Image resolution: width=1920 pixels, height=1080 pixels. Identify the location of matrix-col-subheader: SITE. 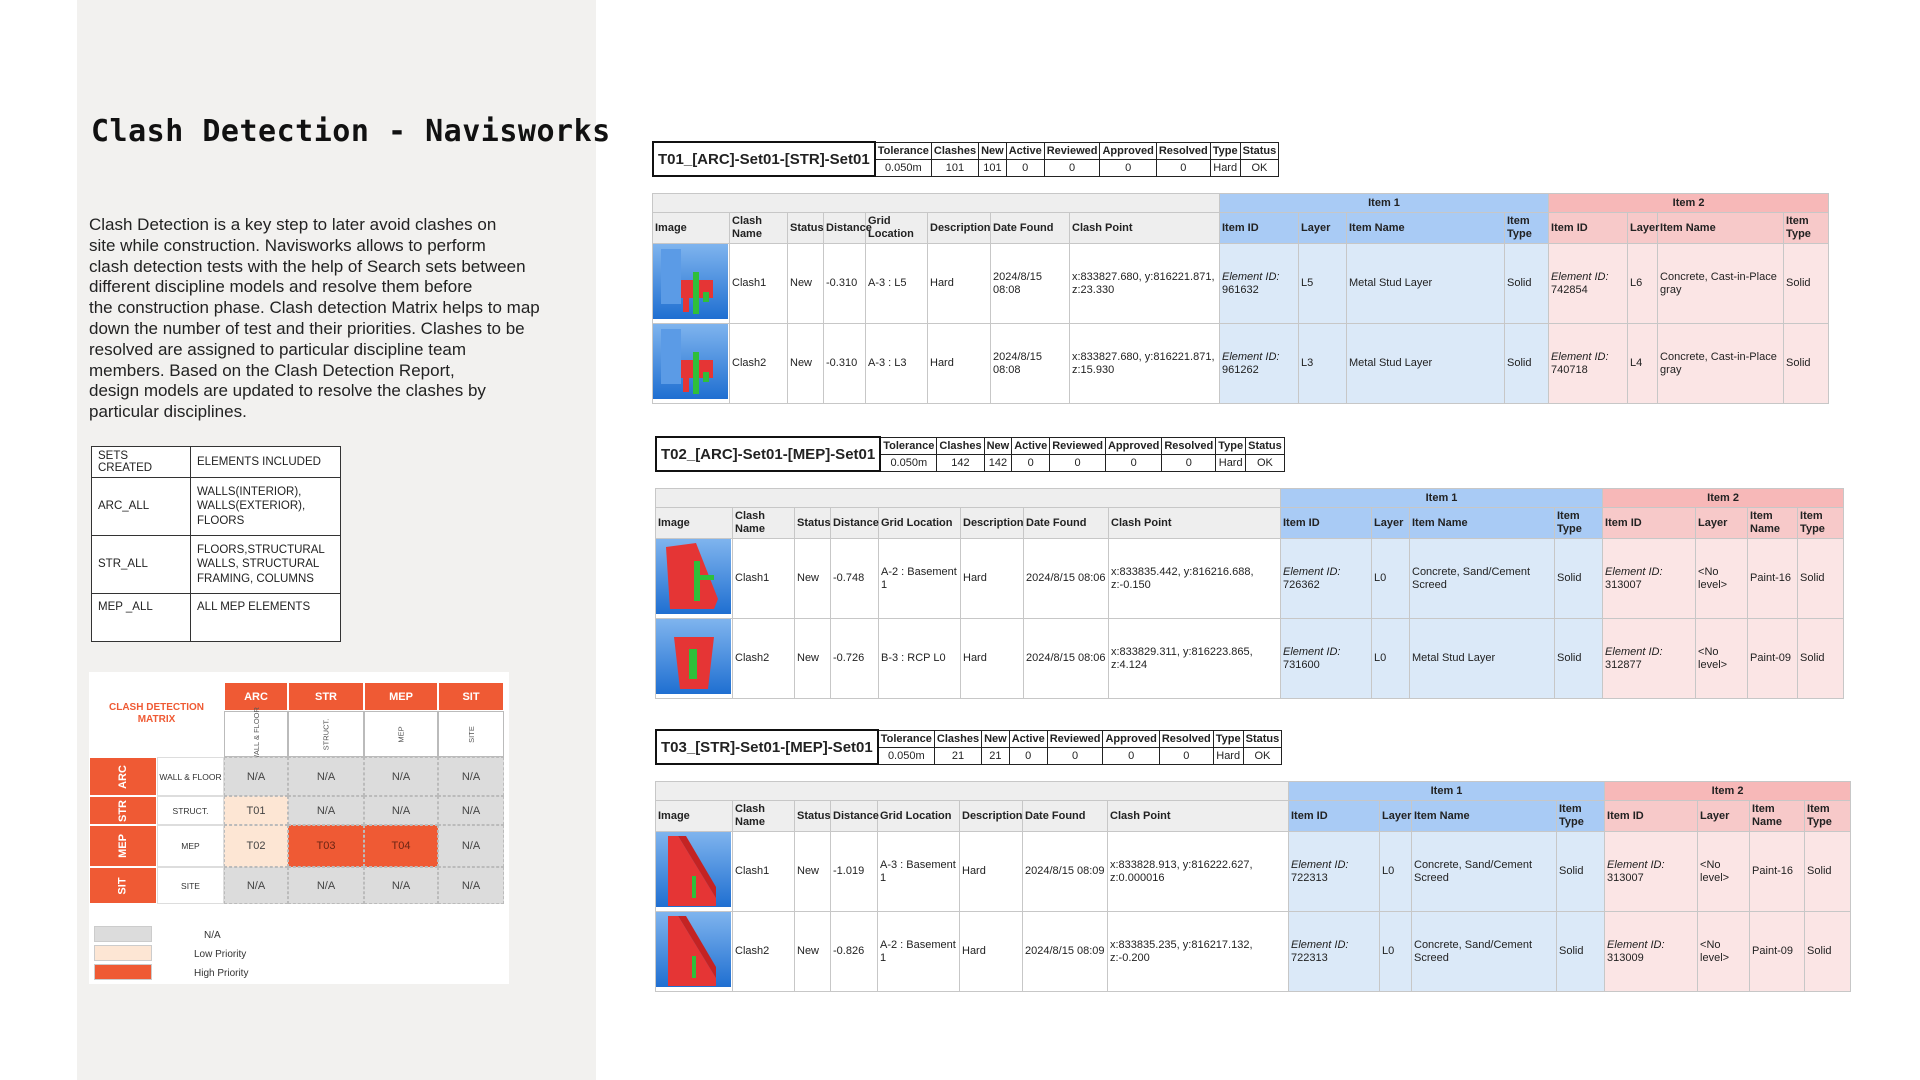
(471, 734).